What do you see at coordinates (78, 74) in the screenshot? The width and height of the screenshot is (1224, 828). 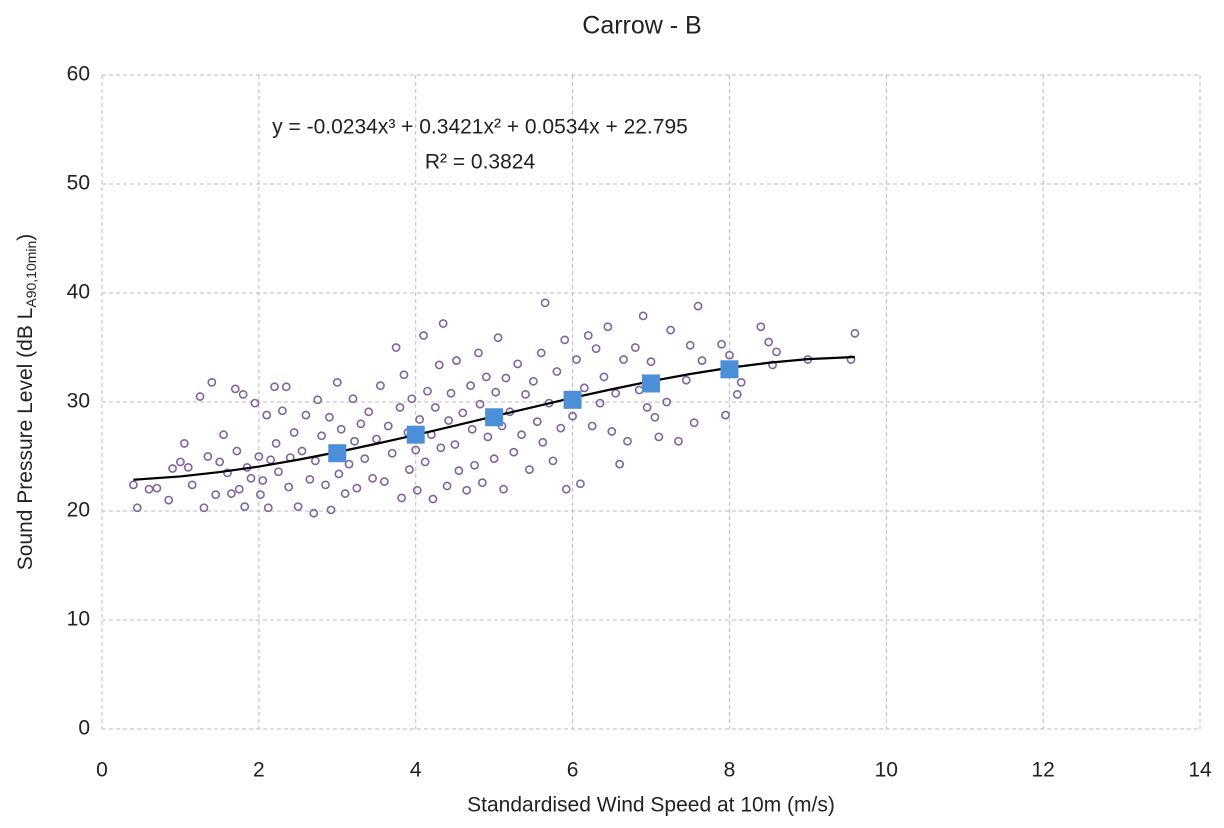 I see `y-tick-label: 60` at bounding box center [78, 74].